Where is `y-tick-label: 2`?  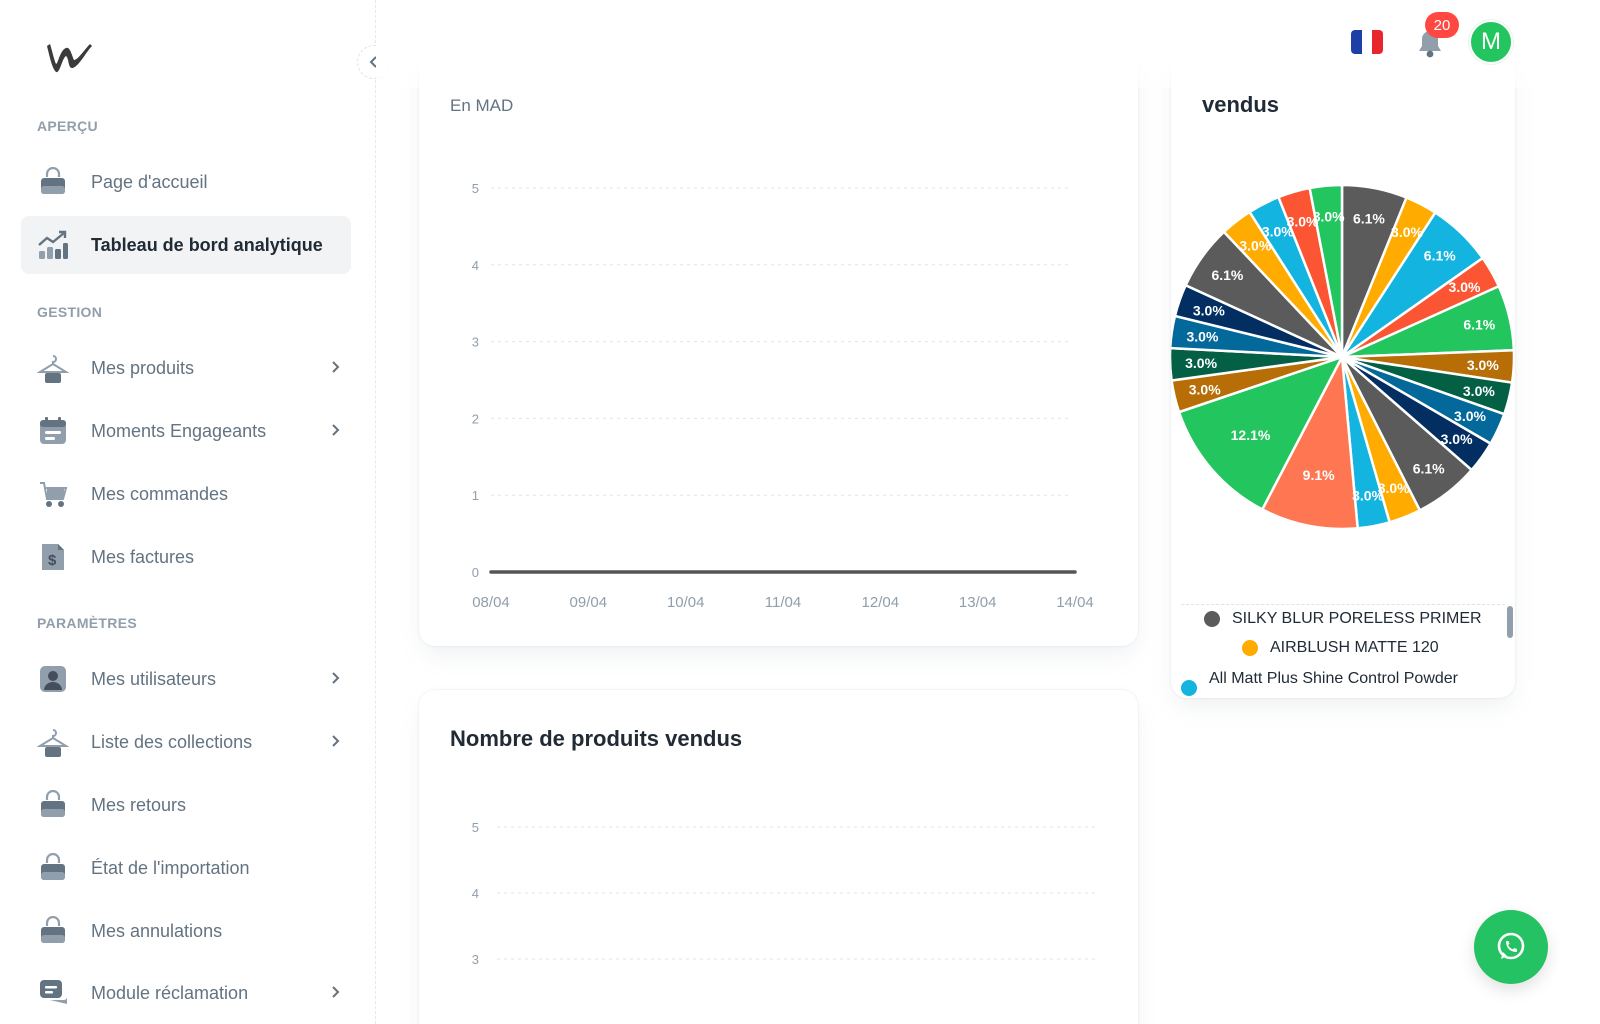 y-tick-label: 2 is located at coordinates (475, 418).